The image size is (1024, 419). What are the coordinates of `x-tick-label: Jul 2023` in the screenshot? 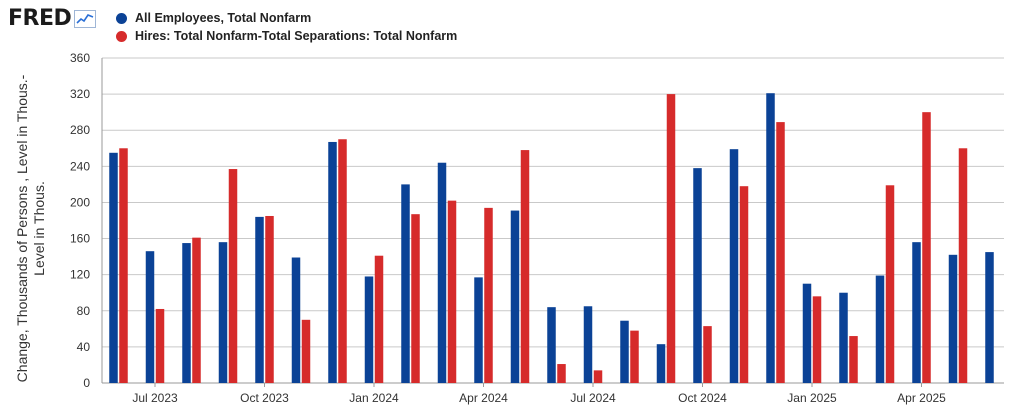 It's located at (155, 398).